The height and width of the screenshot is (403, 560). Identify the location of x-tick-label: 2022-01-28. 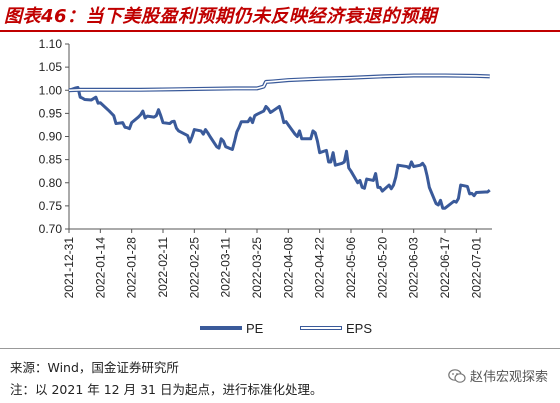
(132, 268).